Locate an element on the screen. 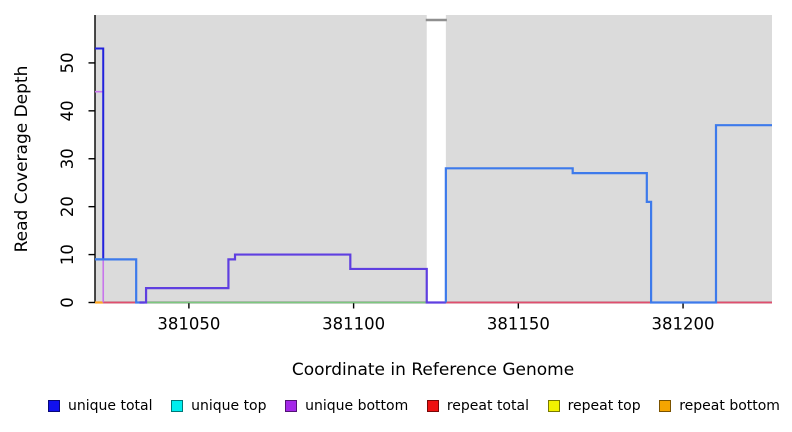  legend-item-label: unique bottom is located at coordinates (357, 406).